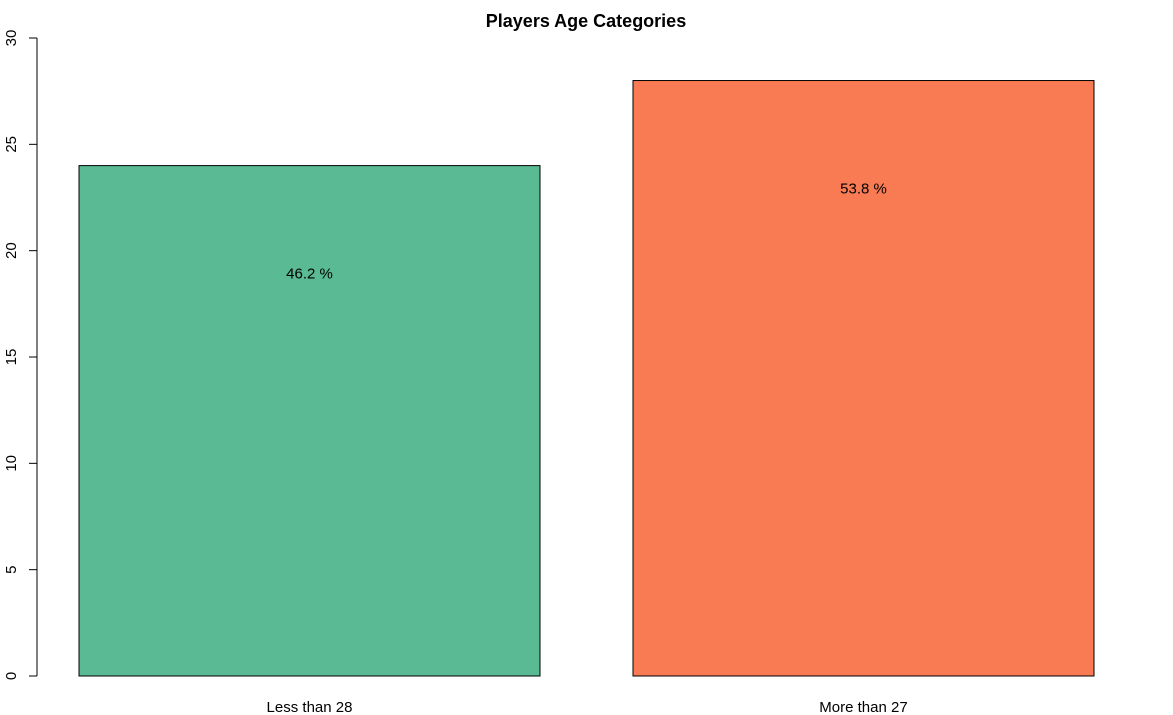 The height and width of the screenshot is (715, 1173). I want to click on y-tick-label: 30, so click(11, 38).